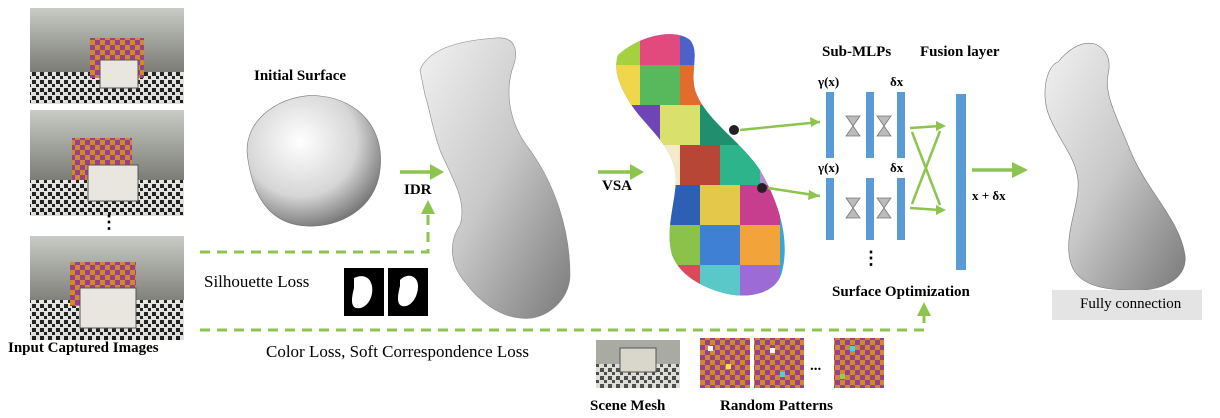 The width and height of the screenshot is (1220, 418). What do you see at coordinates (780, 126) in the screenshot?
I see `arrow-to-mlp-top` at bounding box center [780, 126].